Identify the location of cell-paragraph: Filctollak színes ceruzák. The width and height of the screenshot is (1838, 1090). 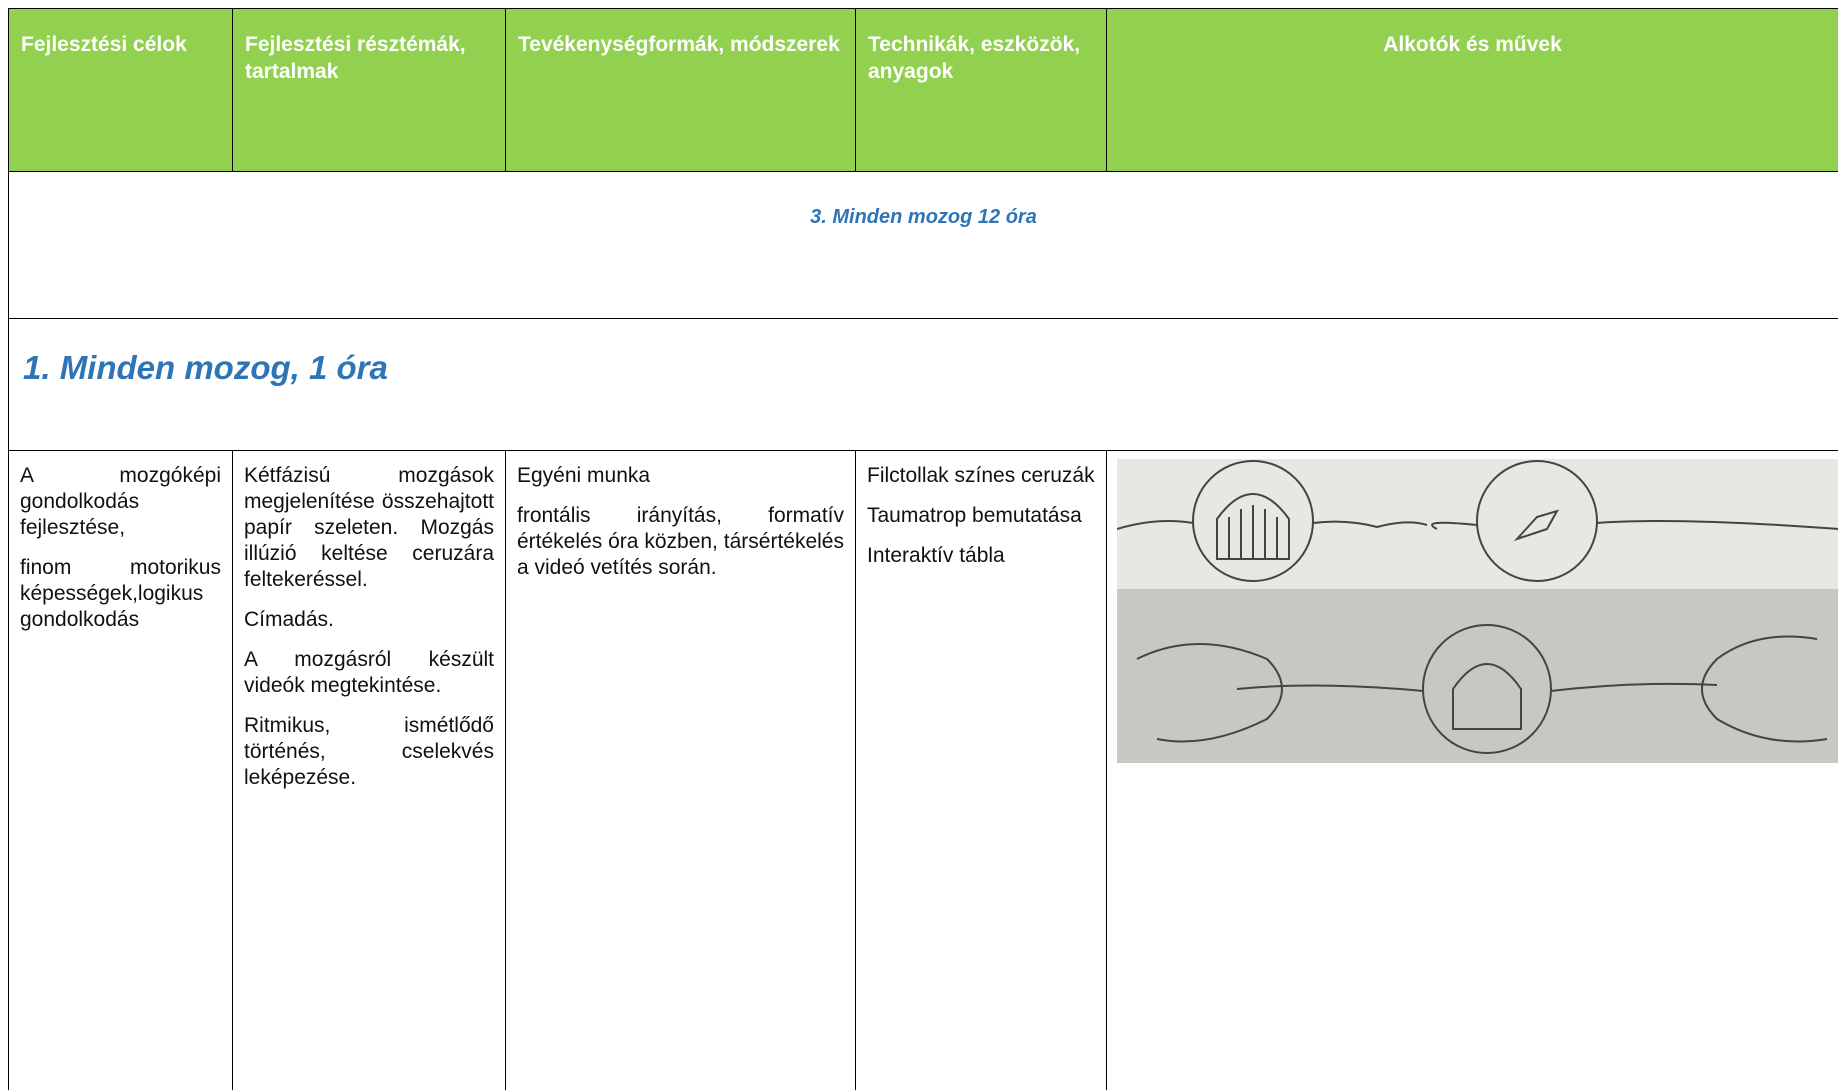
(981, 475).